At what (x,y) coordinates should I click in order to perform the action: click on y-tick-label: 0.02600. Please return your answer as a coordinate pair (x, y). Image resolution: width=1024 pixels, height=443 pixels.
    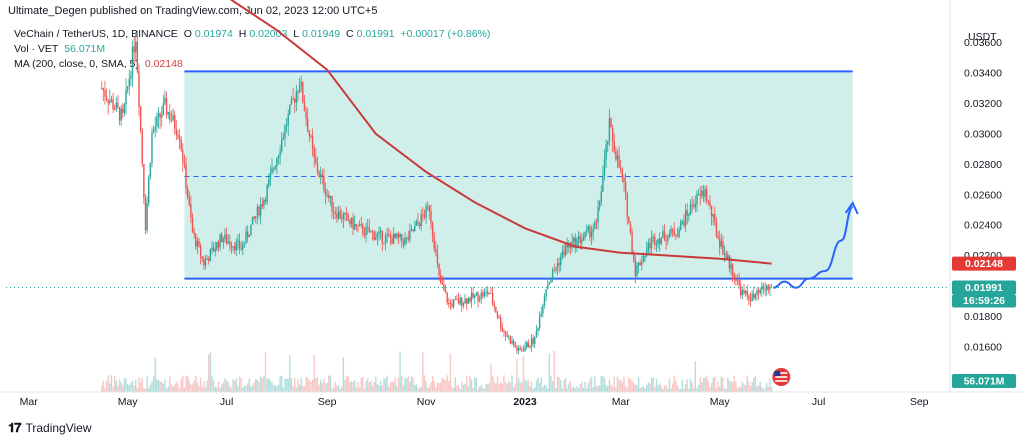
    Looking at the image, I should click on (983, 195).